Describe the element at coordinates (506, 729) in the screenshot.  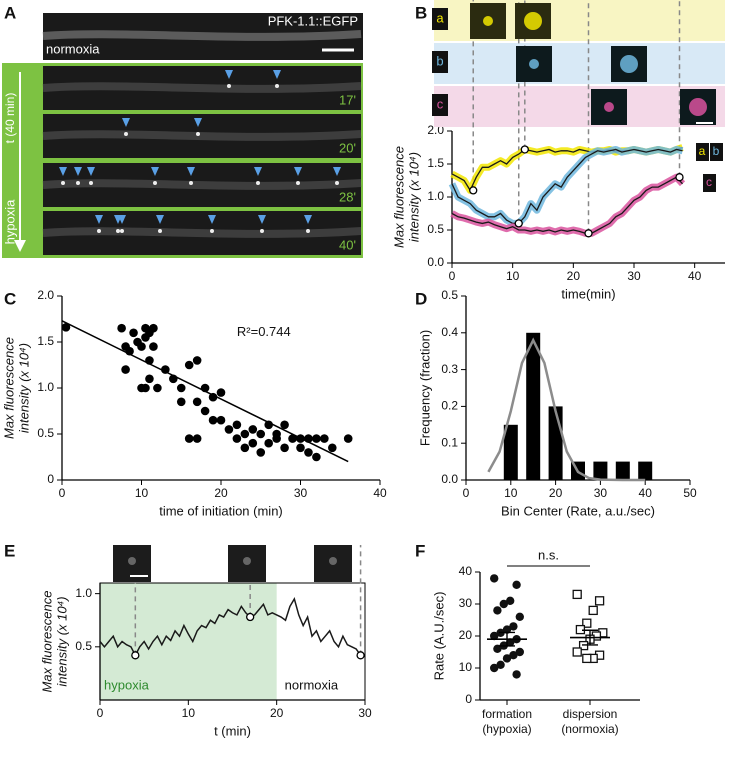
I see `x-tick-label: (hypoxia)` at that location.